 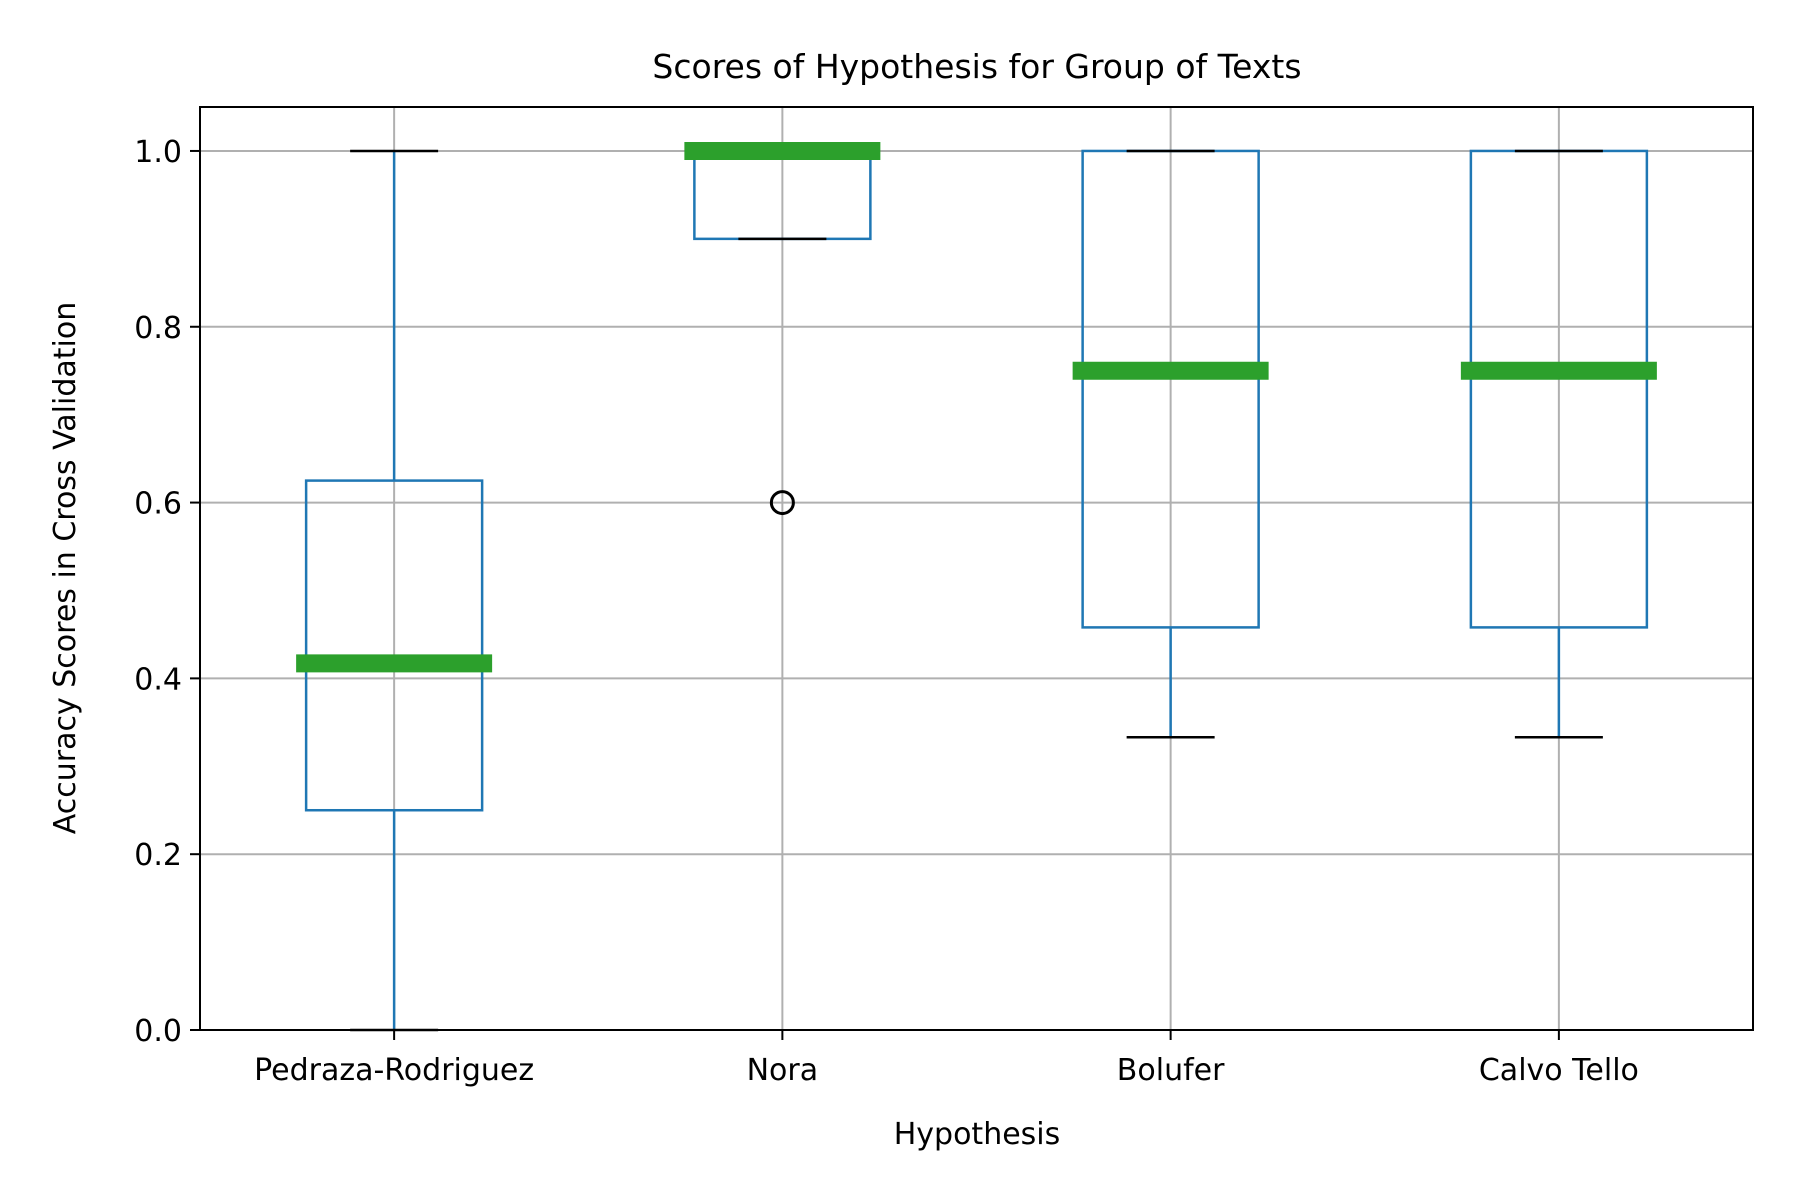 What do you see at coordinates (977, 1134) in the screenshot?
I see `x-axis-title: Hypothesis` at bounding box center [977, 1134].